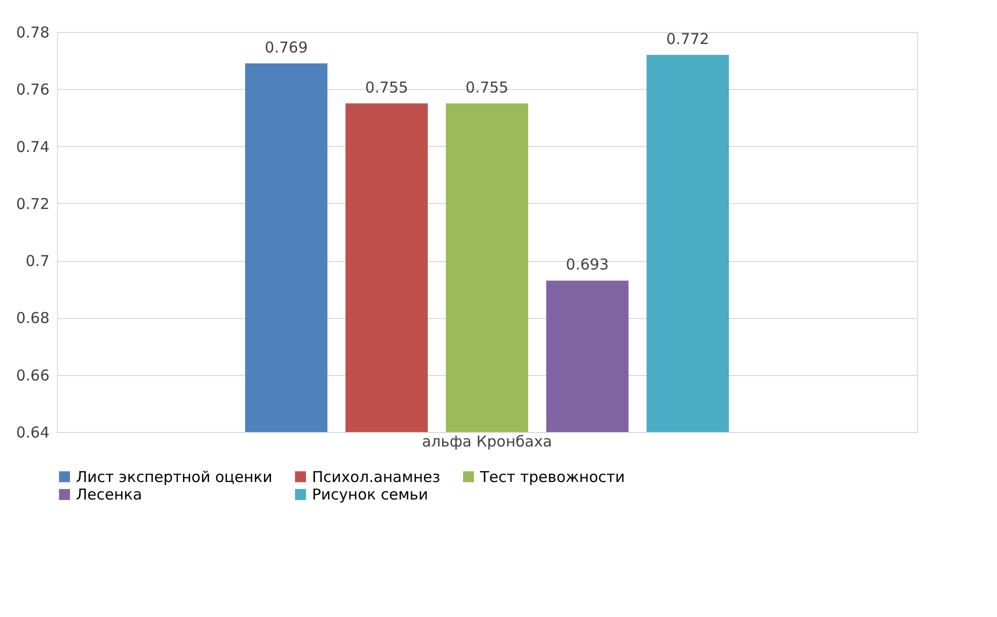 The image size is (997, 617). Describe the element at coordinates (109, 495) in the screenshot. I see `legend-label: Лесенка` at that location.